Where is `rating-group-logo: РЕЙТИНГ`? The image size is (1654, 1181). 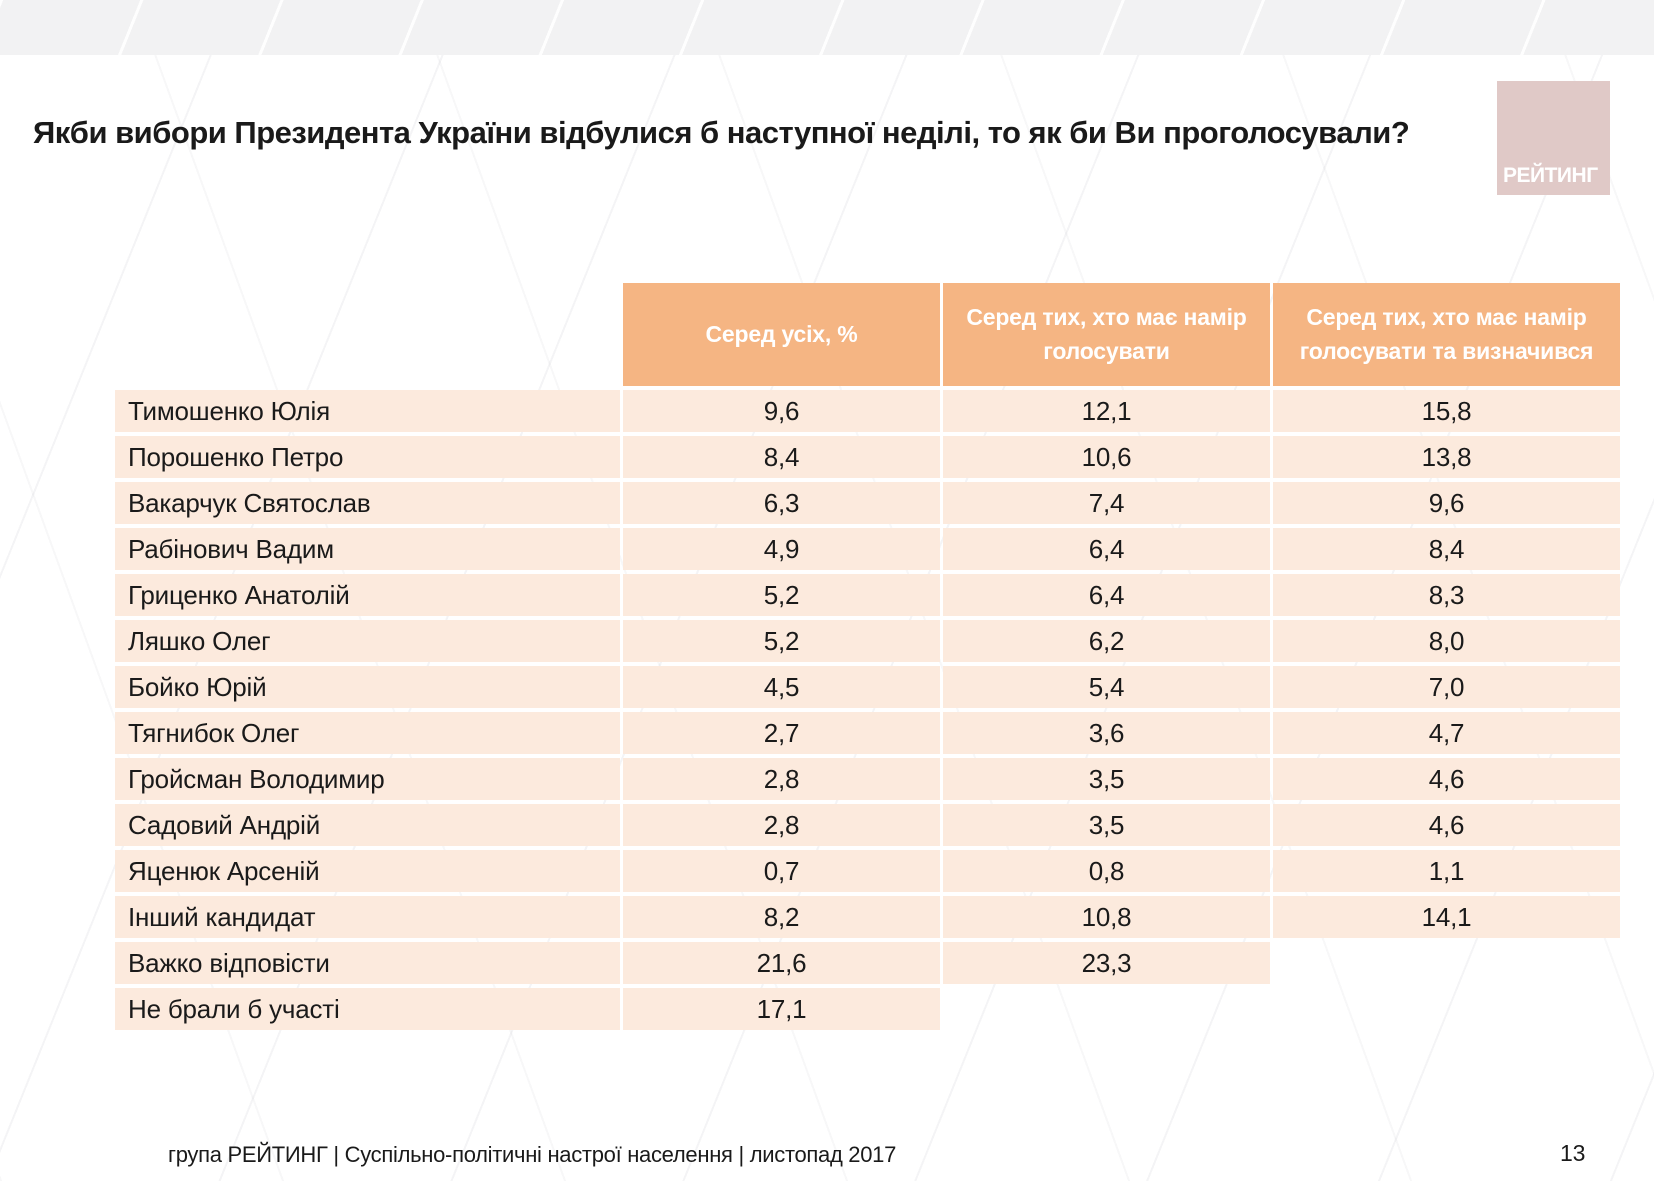
rating-group-logo: РЕЙТИНГ is located at coordinates (1553, 138).